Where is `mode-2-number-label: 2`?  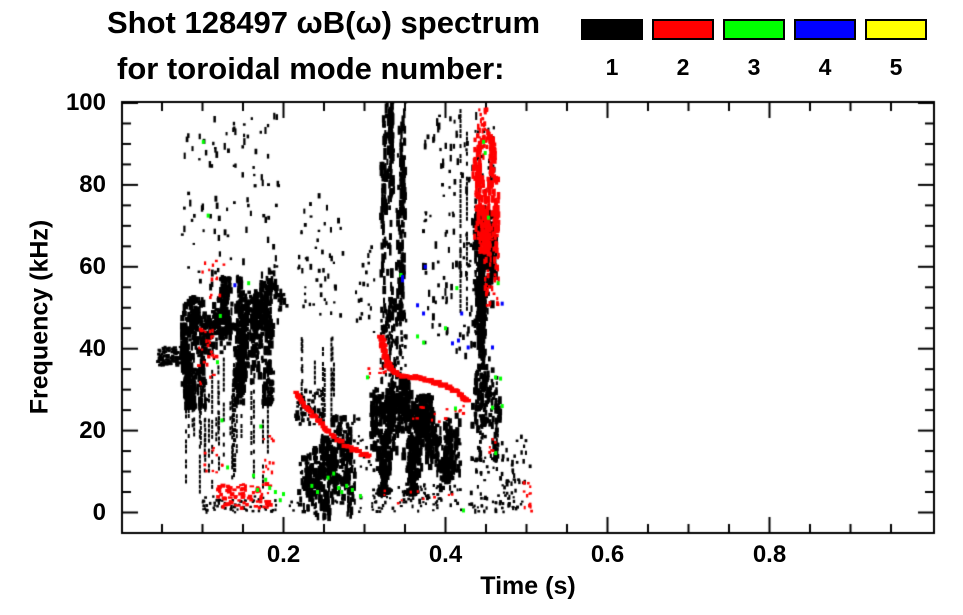
mode-2-number-label: 2 is located at coordinates (683, 67).